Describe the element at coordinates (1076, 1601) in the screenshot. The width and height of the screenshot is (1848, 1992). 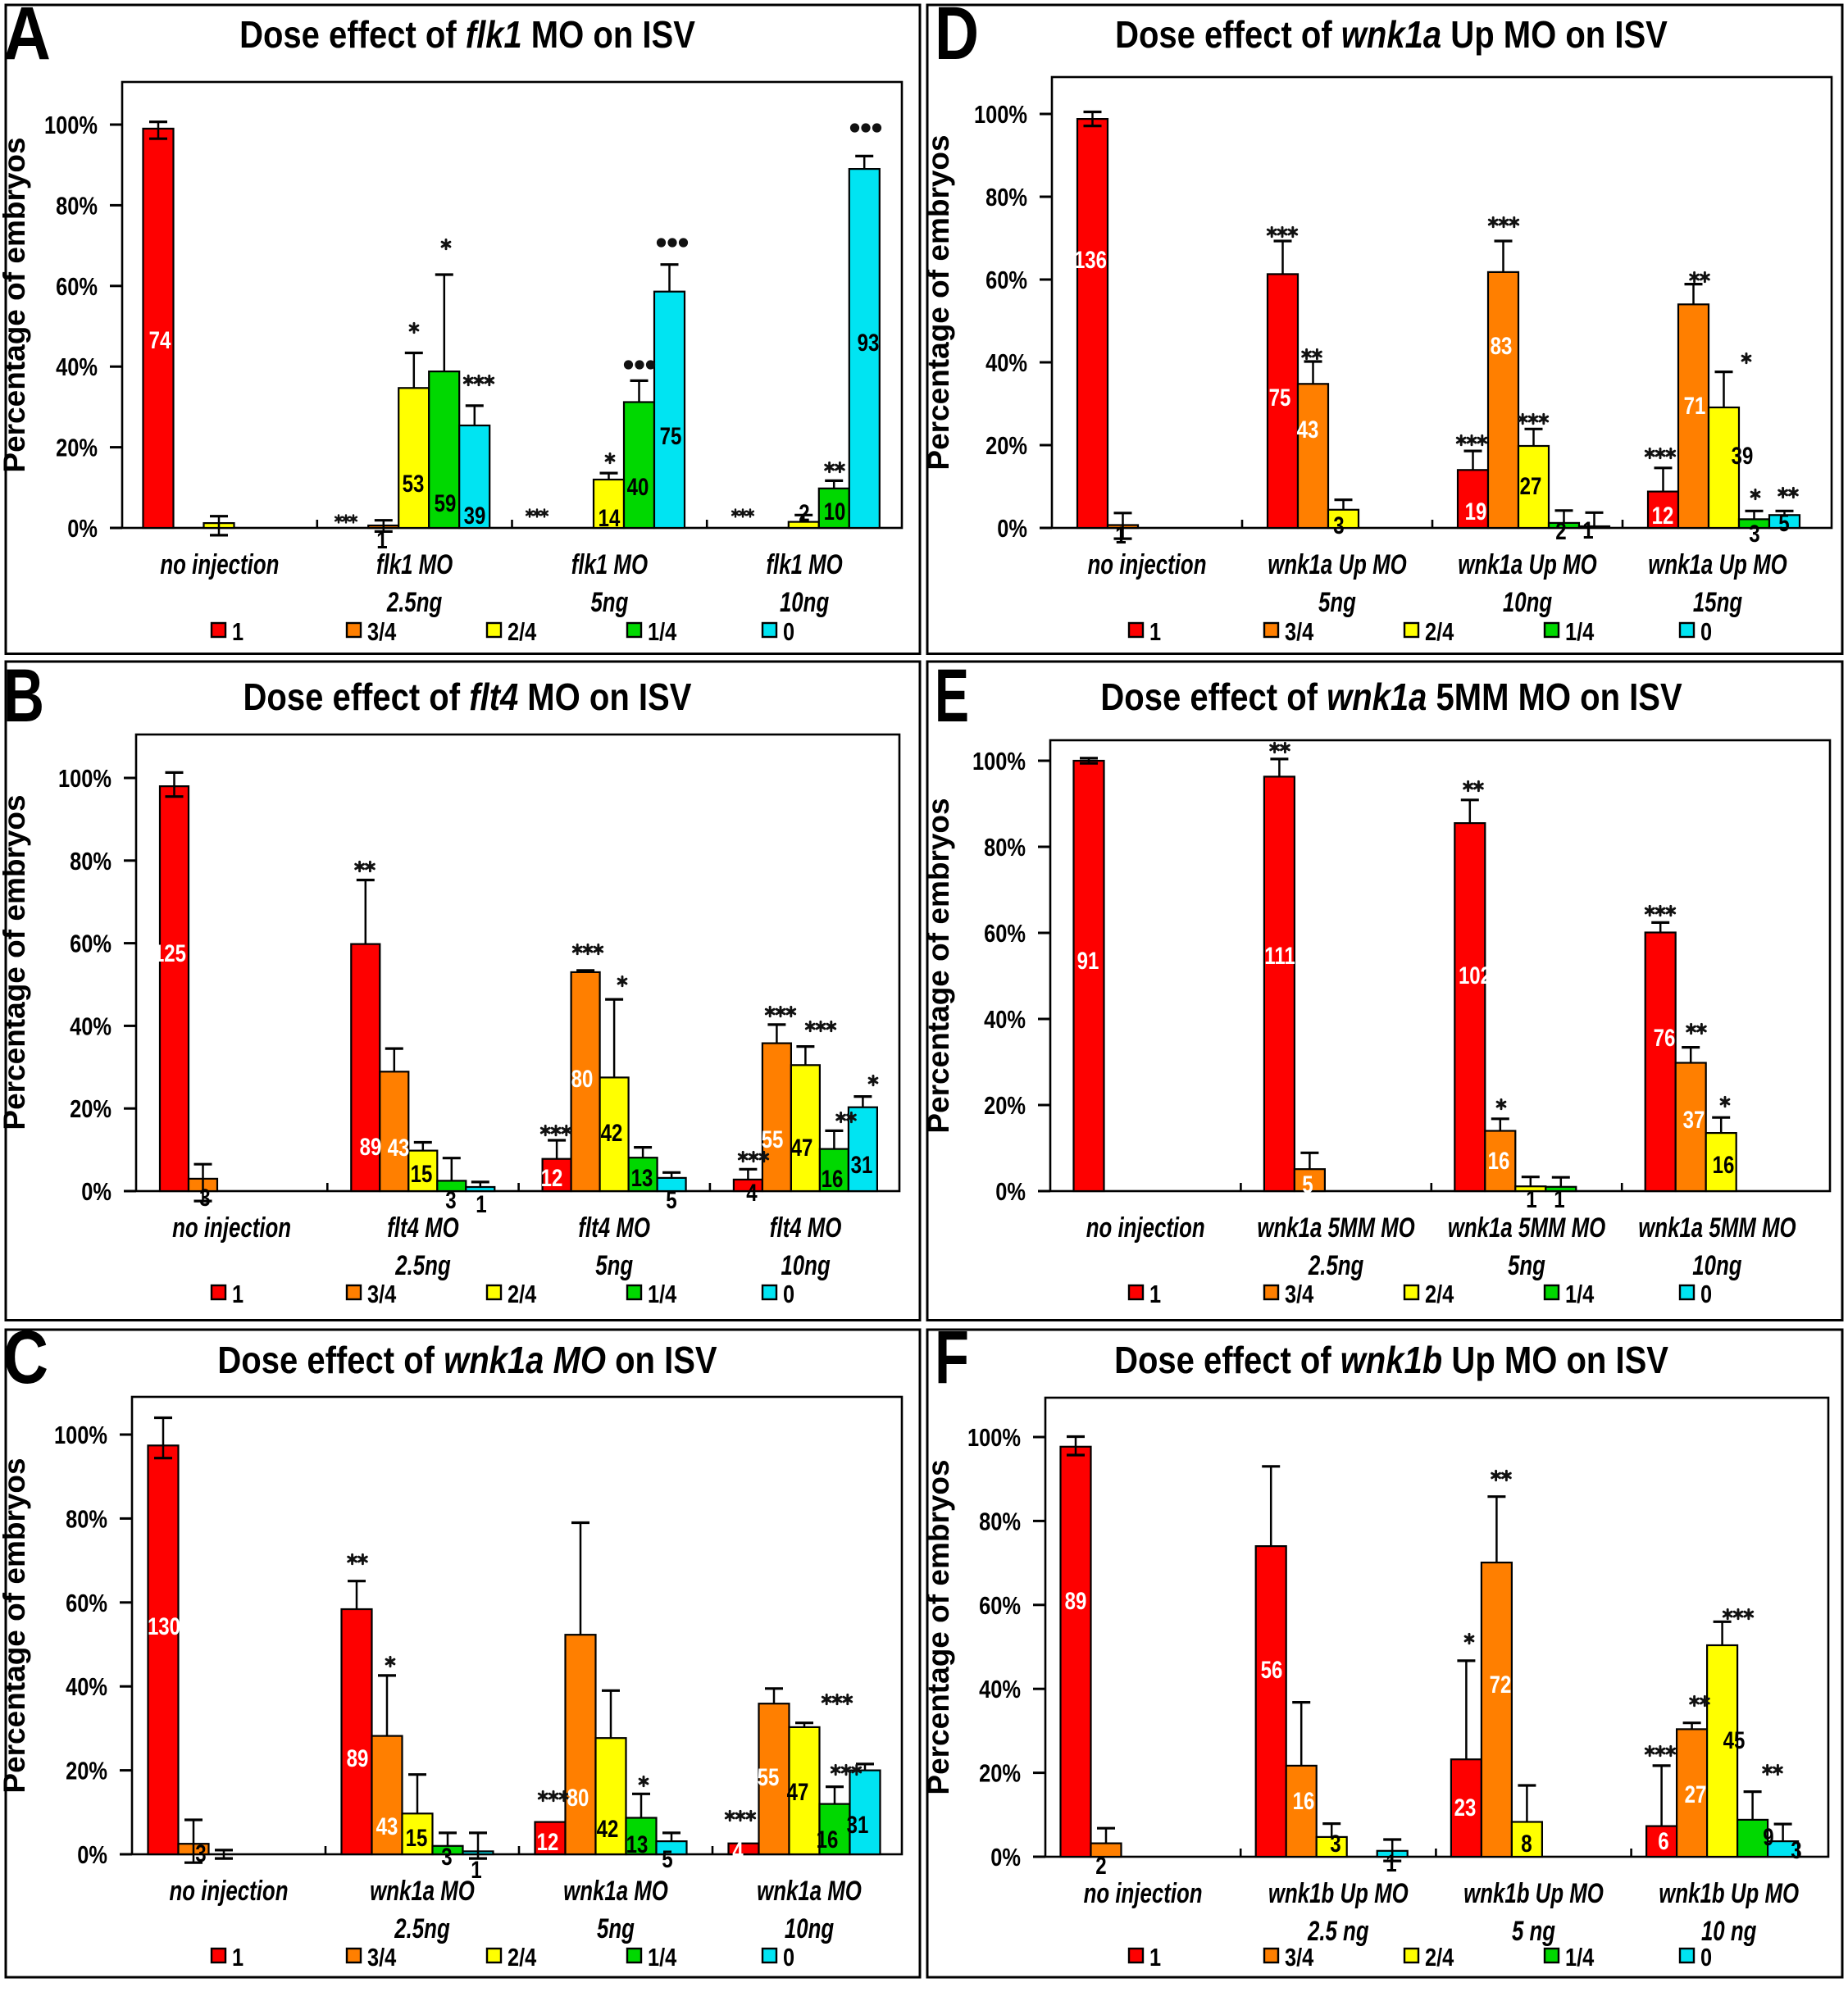
I see `svg-text: 89` at that location.